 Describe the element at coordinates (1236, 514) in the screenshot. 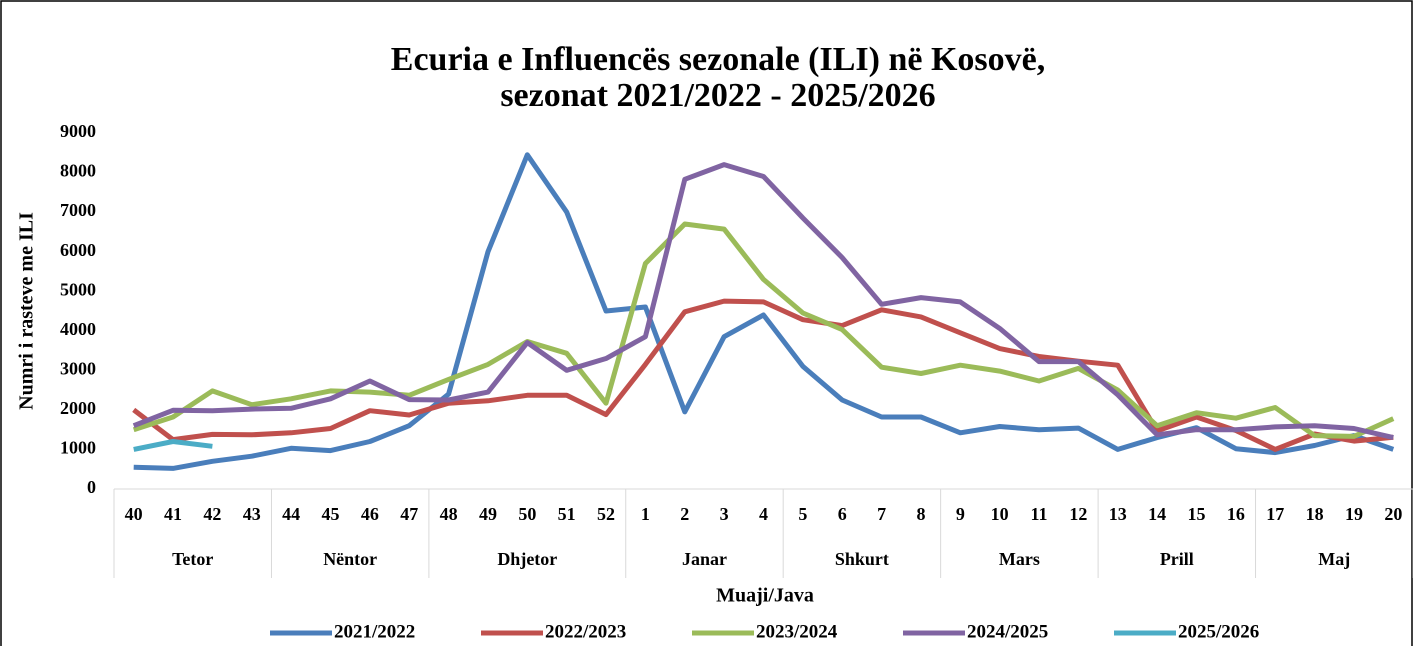

I see `x-tick-label: 16` at that location.